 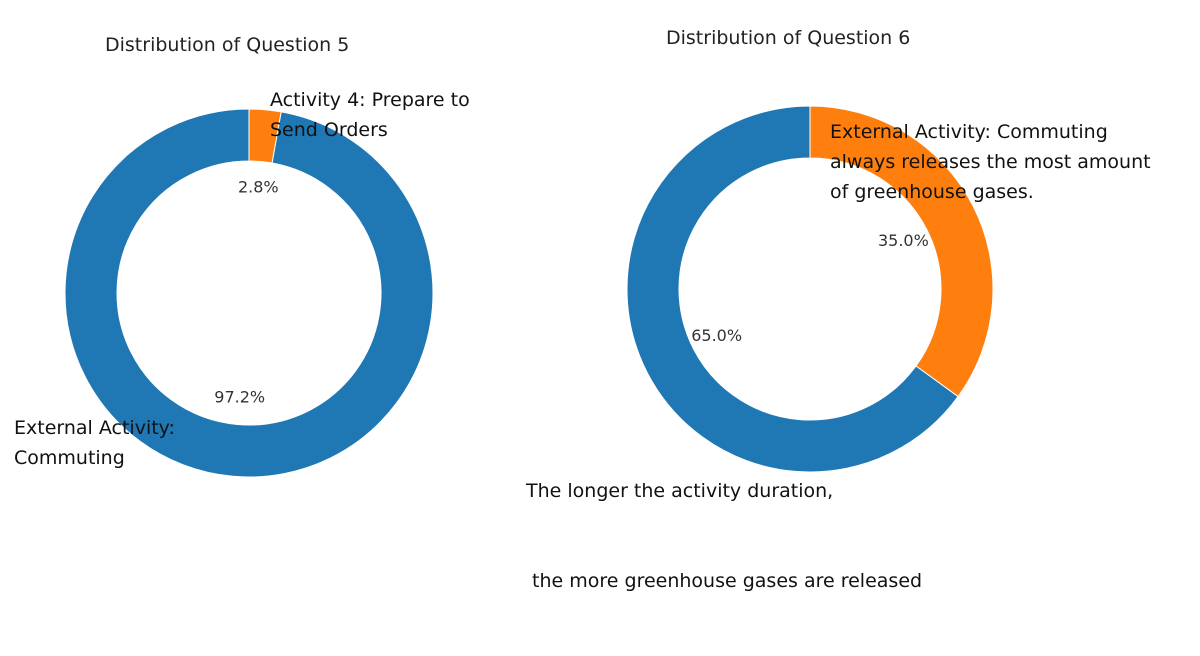 What do you see at coordinates (724, 581) in the screenshot?
I see `chart-2-slice-2-label-line-2: the more greenhouse gases are released` at bounding box center [724, 581].